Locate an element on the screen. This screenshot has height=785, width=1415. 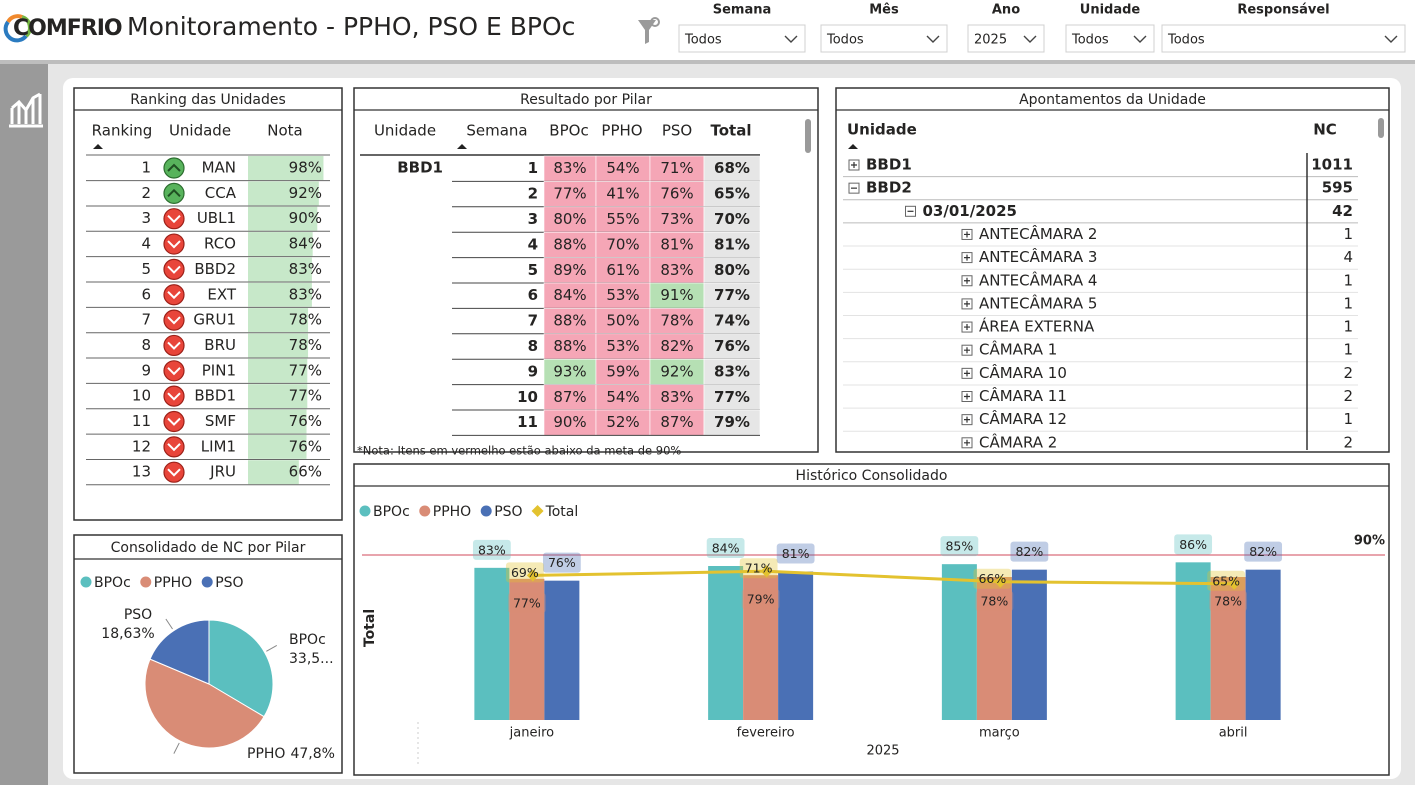
panel-title: Apontamentos da Unidade is located at coordinates (1112, 100).